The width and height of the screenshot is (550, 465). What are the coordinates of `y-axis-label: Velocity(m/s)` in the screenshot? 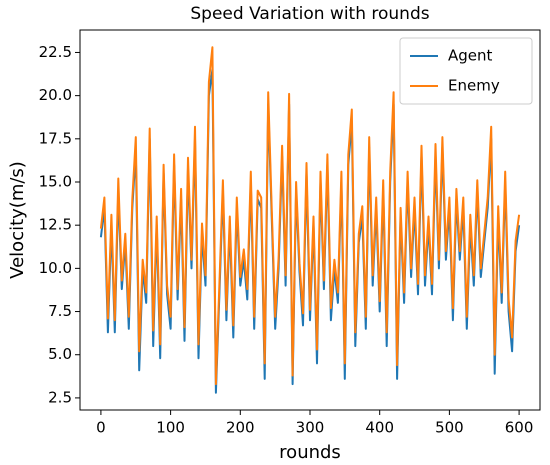 It's located at (17, 220).